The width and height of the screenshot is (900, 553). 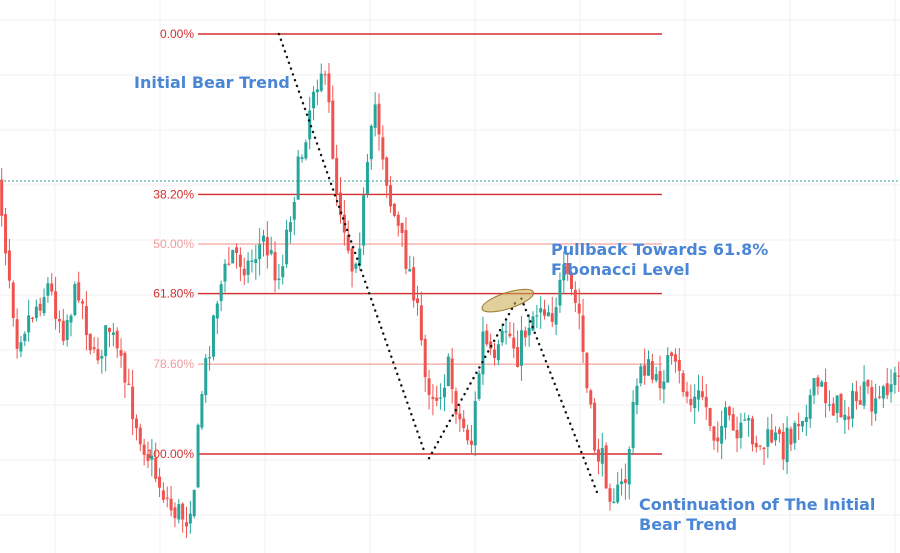 I want to click on annotation-continuation-line-0: Continuation of The Initial, so click(x=757, y=504).